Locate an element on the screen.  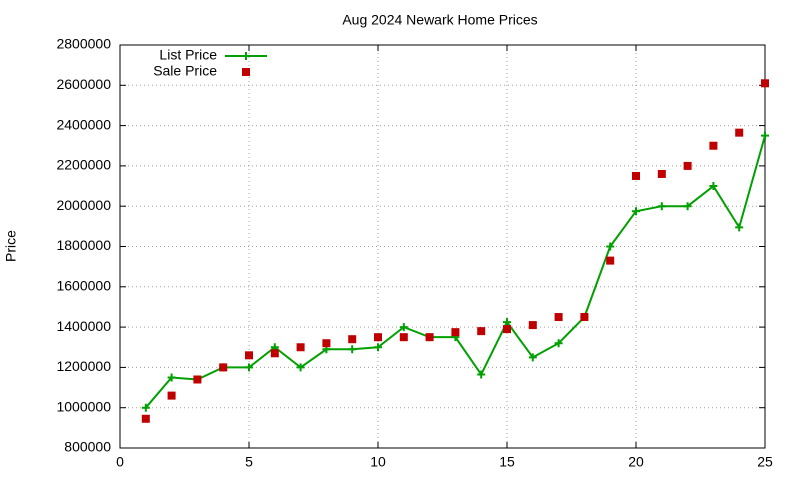
y-tick-label: 2800000 is located at coordinates (83, 44).